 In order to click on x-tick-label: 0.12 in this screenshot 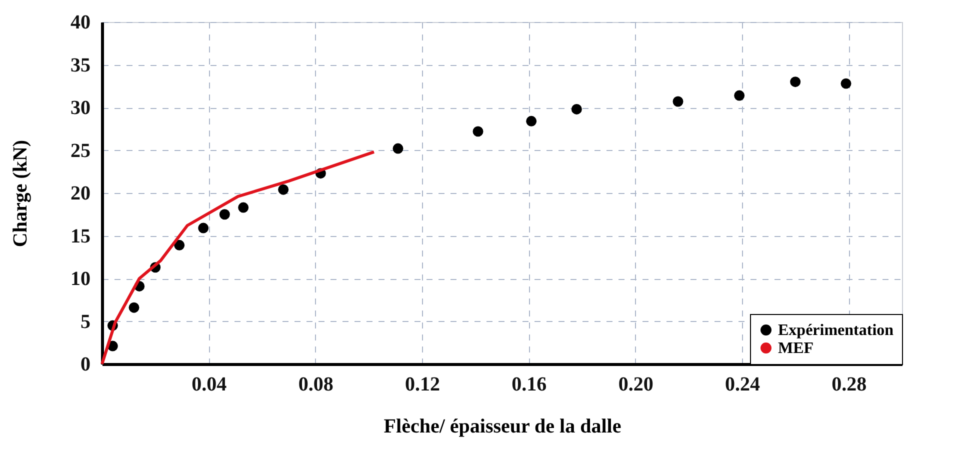, I will do `click(422, 385)`.